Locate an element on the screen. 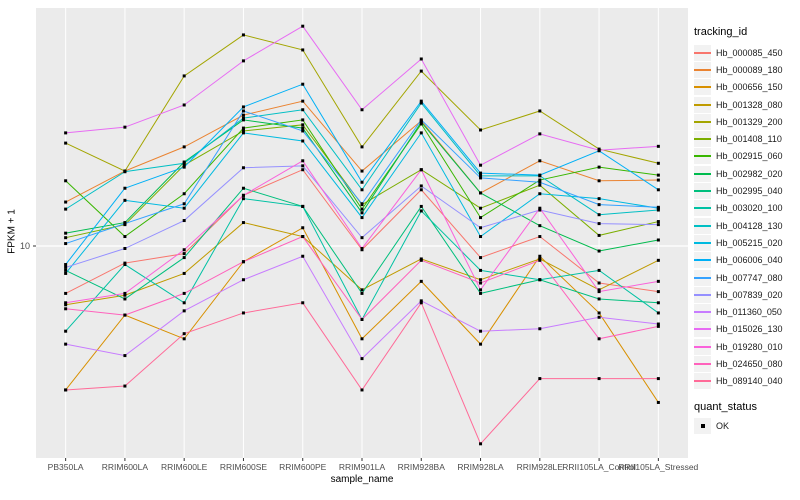 The height and width of the screenshot is (500, 800). legend-entry-Hb_003020_100: Hb_003020_100 is located at coordinates (738, 208).